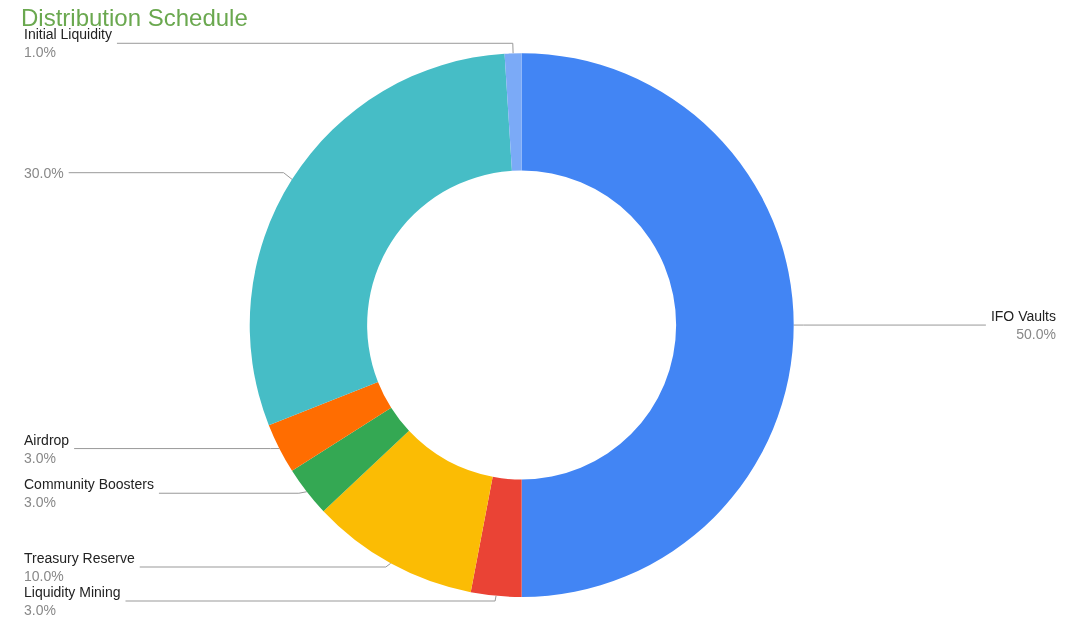 The width and height of the screenshot is (1080, 618). I want to click on data-label: 10.0%, so click(44, 576).